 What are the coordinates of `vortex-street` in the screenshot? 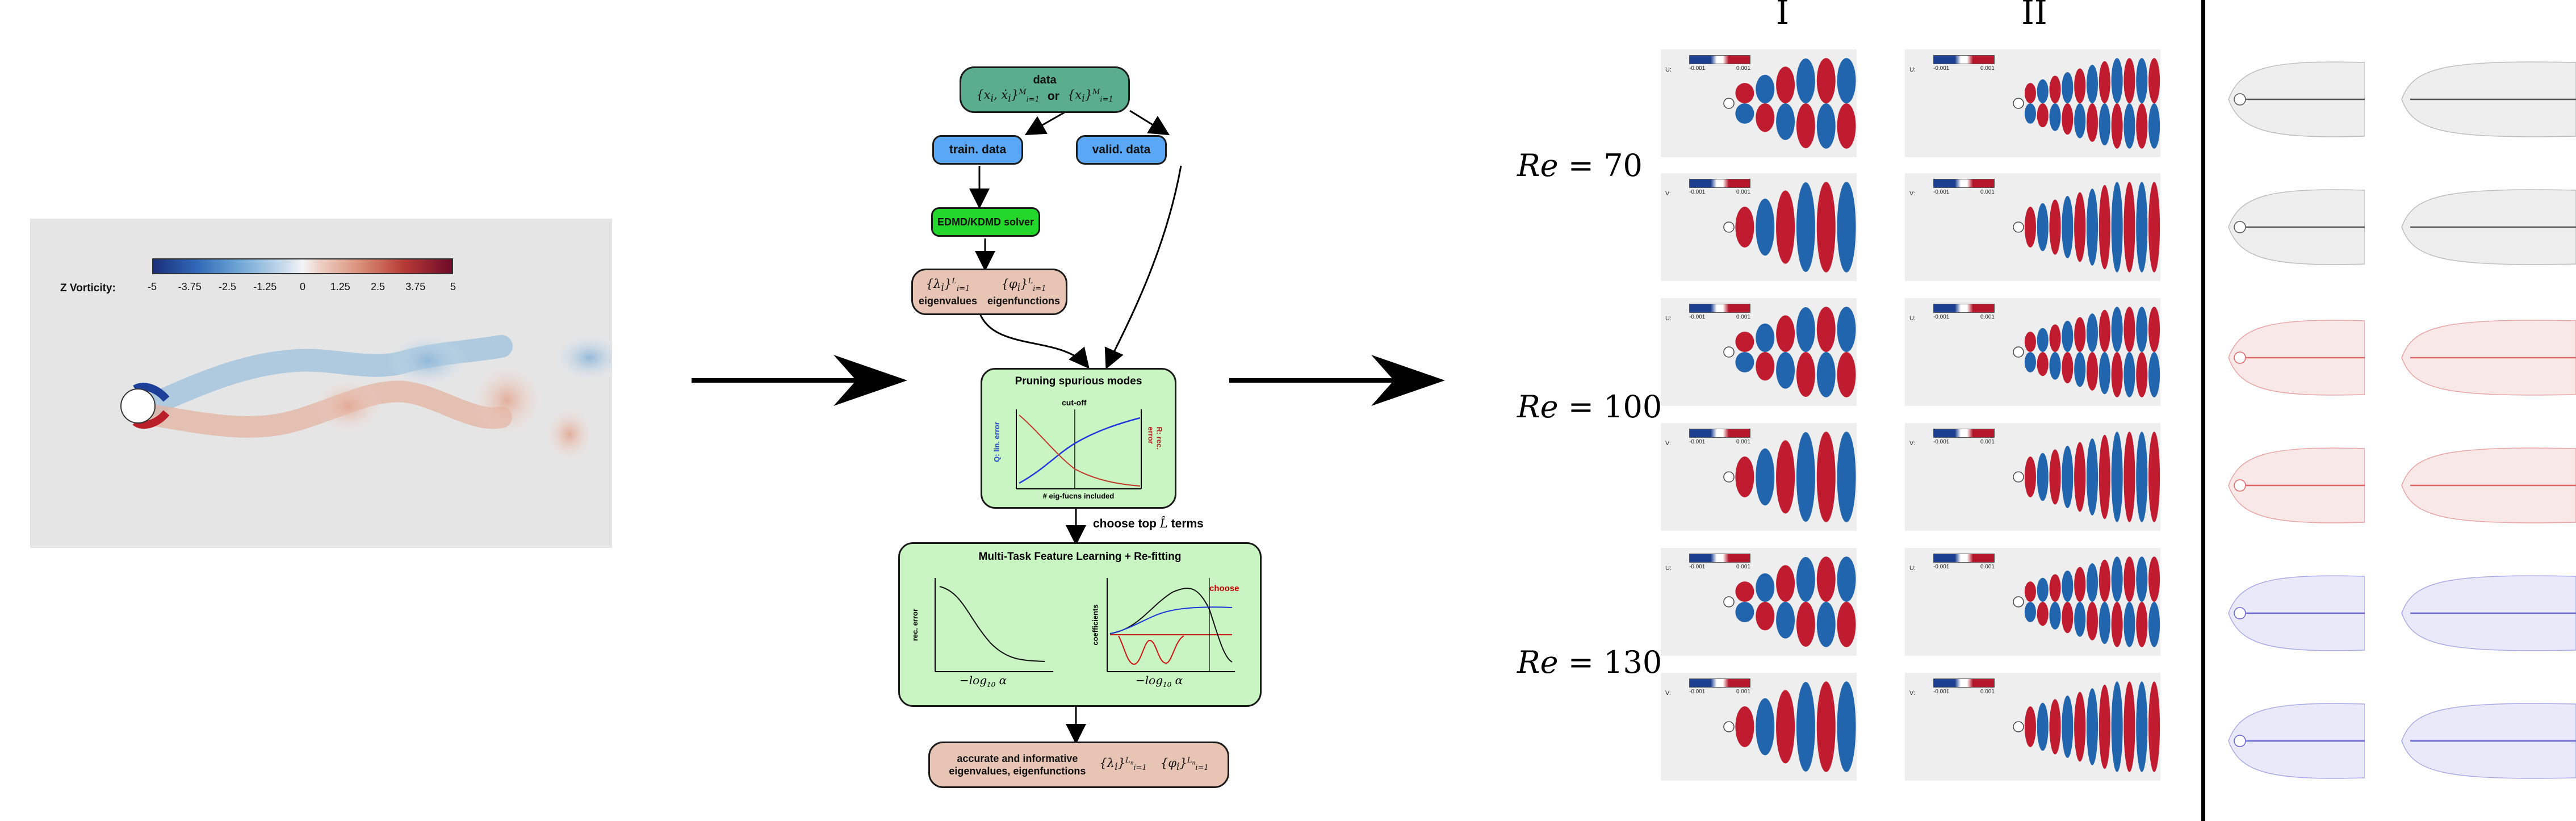 It's located at (366, 397).